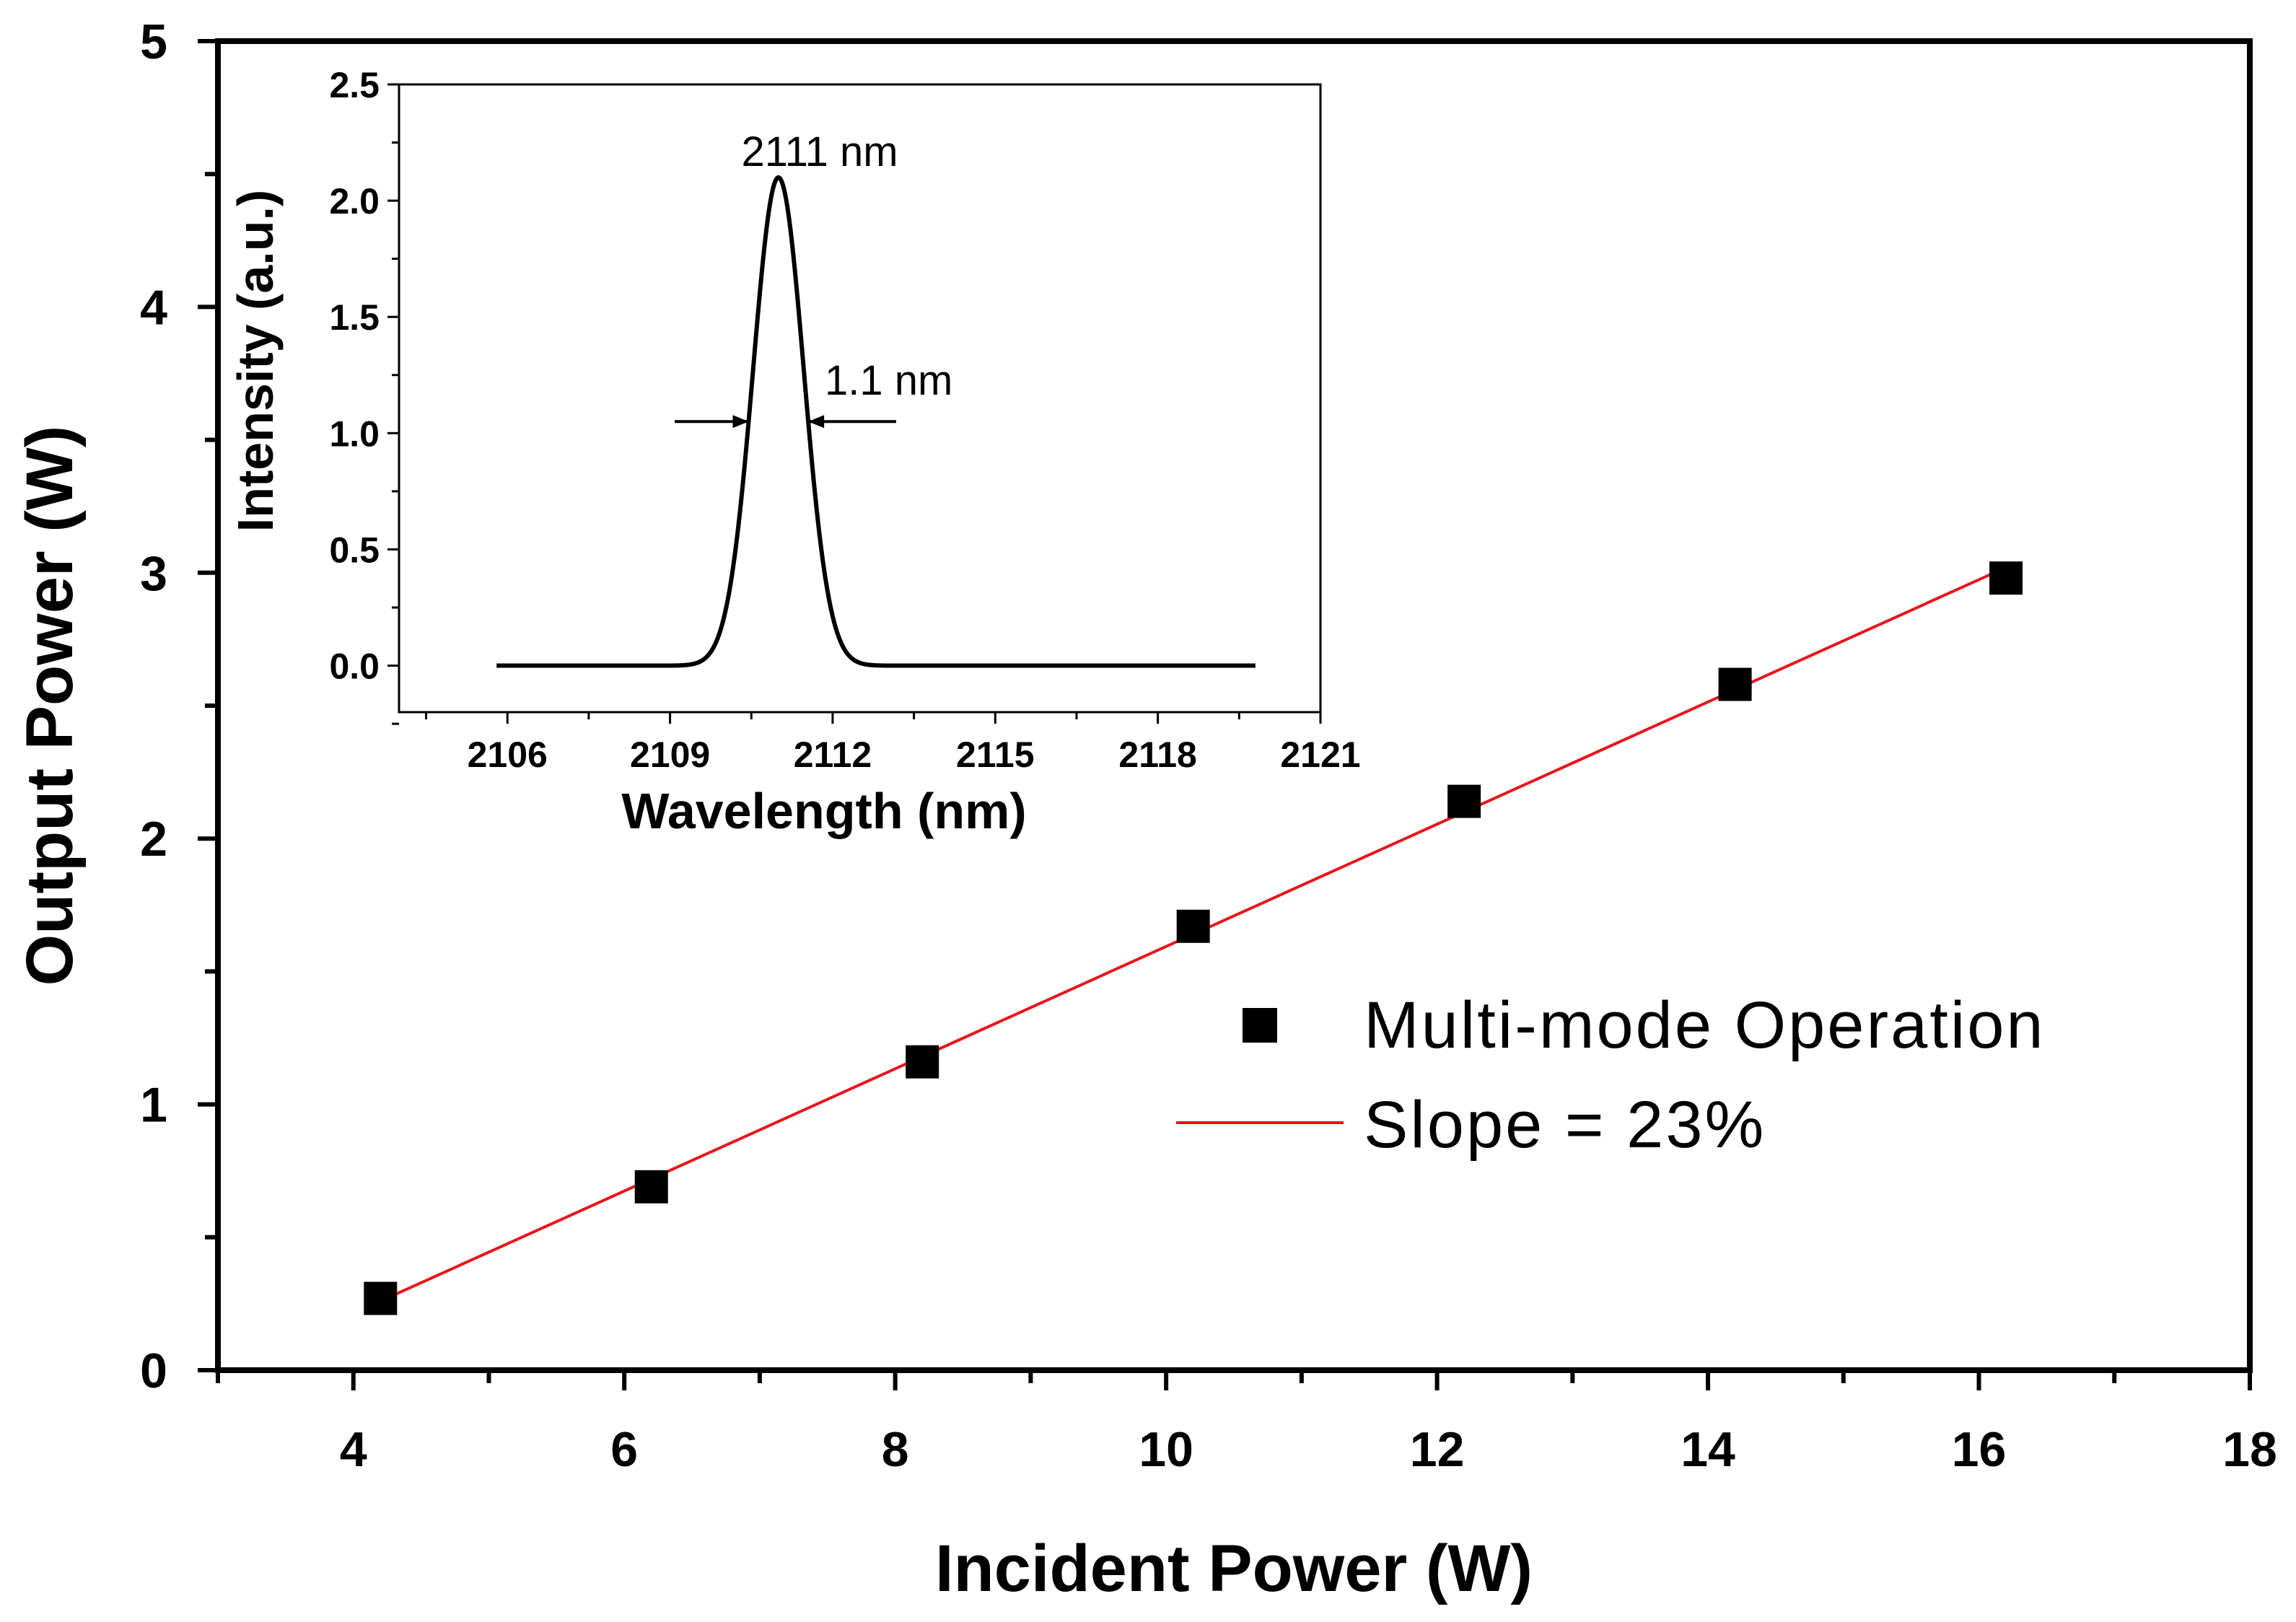 This screenshot has height=1622, width=2296. Describe the element at coordinates (354, 433) in the screenshot. I see `inset-y-tick-label: 1.0` at that location.